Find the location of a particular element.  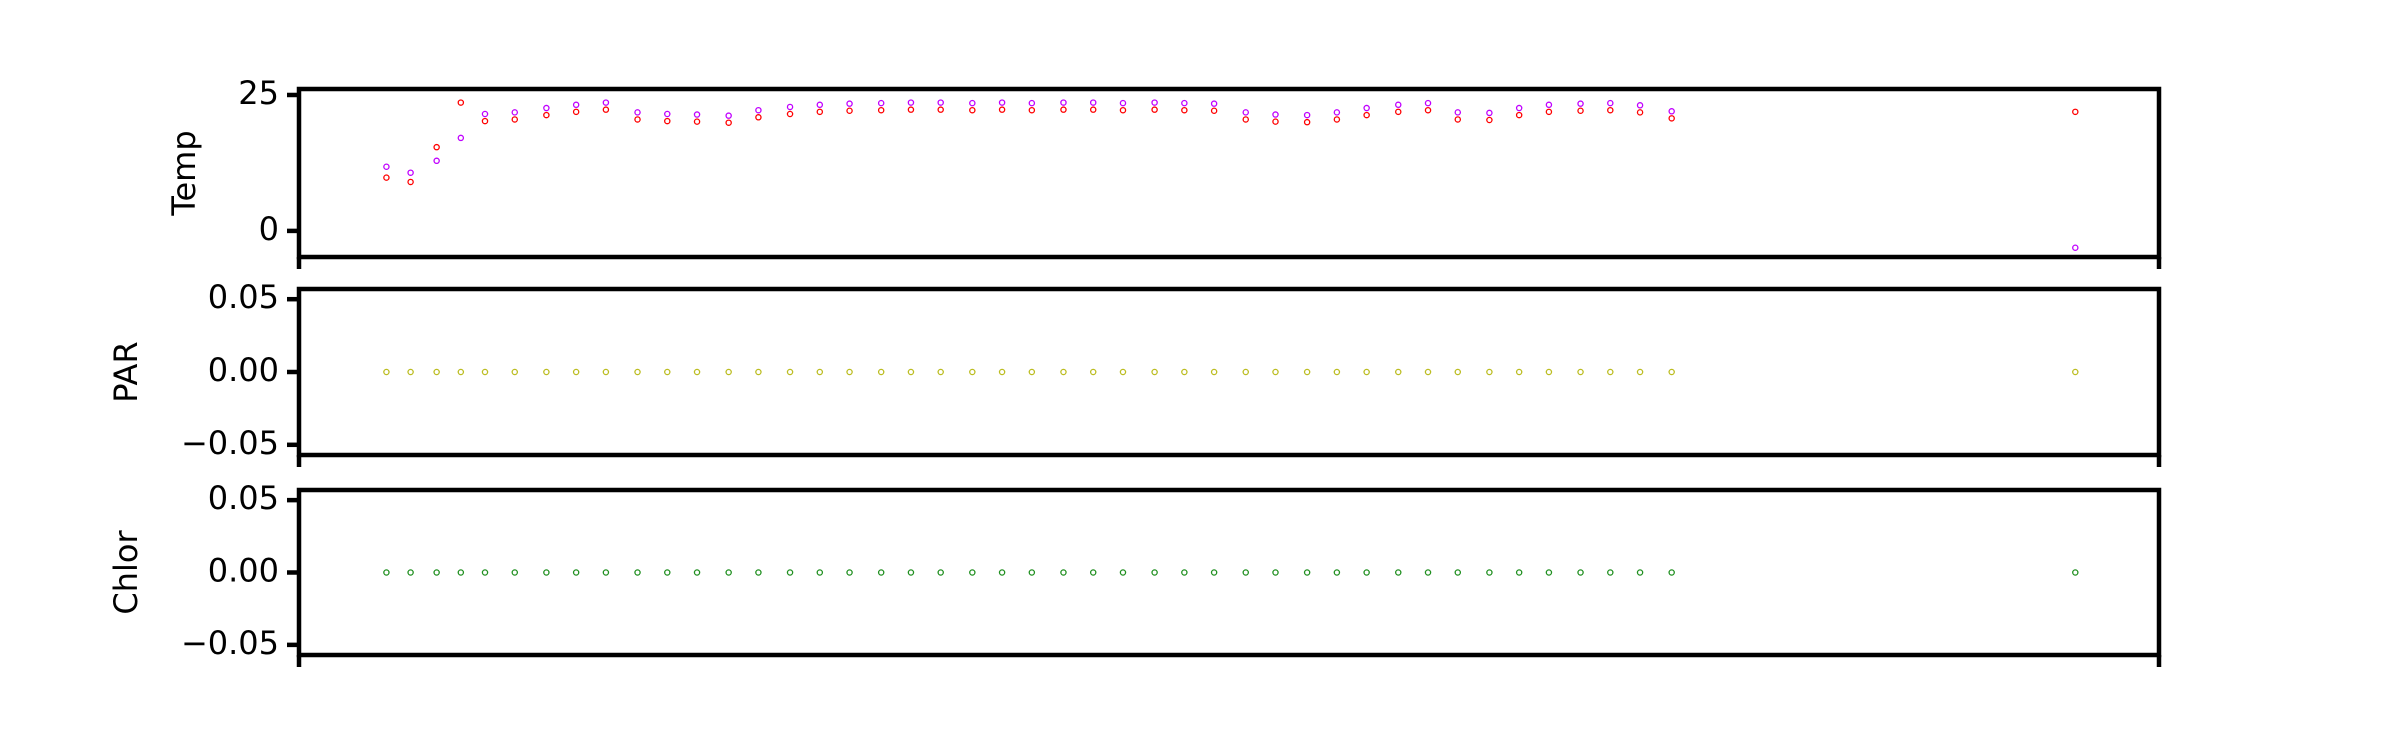

y-tick-label: 0.05 is located at coordinates (243, 498).